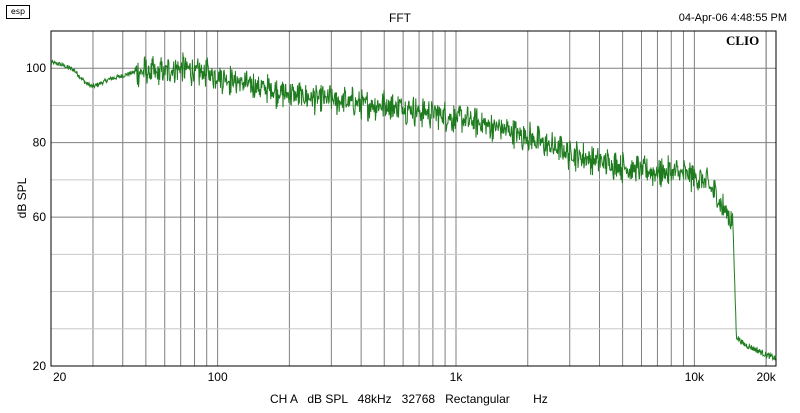  Describe the element at coordinates (60, 377) in the screenshot. I see `x-tick-label: 20` at that location.